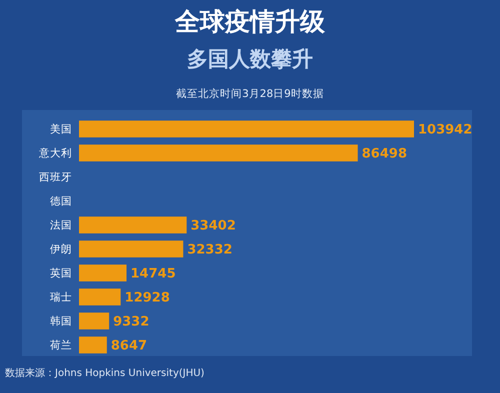 The image size is (500, 393). What do you see at coordinates (250, 59) in the screenshot?
I see `chart-subtitle: 多国人数攀升` at bounding box center [250, 59].